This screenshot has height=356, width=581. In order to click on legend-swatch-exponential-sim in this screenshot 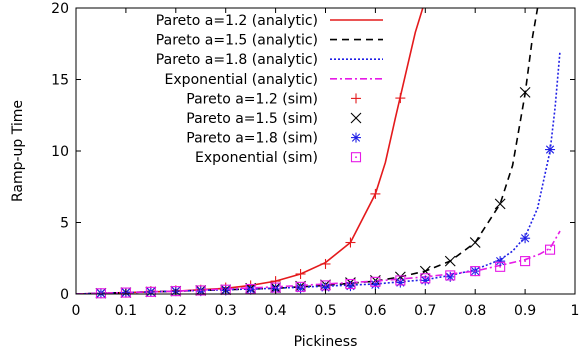, I will do `click(356, 157)`.